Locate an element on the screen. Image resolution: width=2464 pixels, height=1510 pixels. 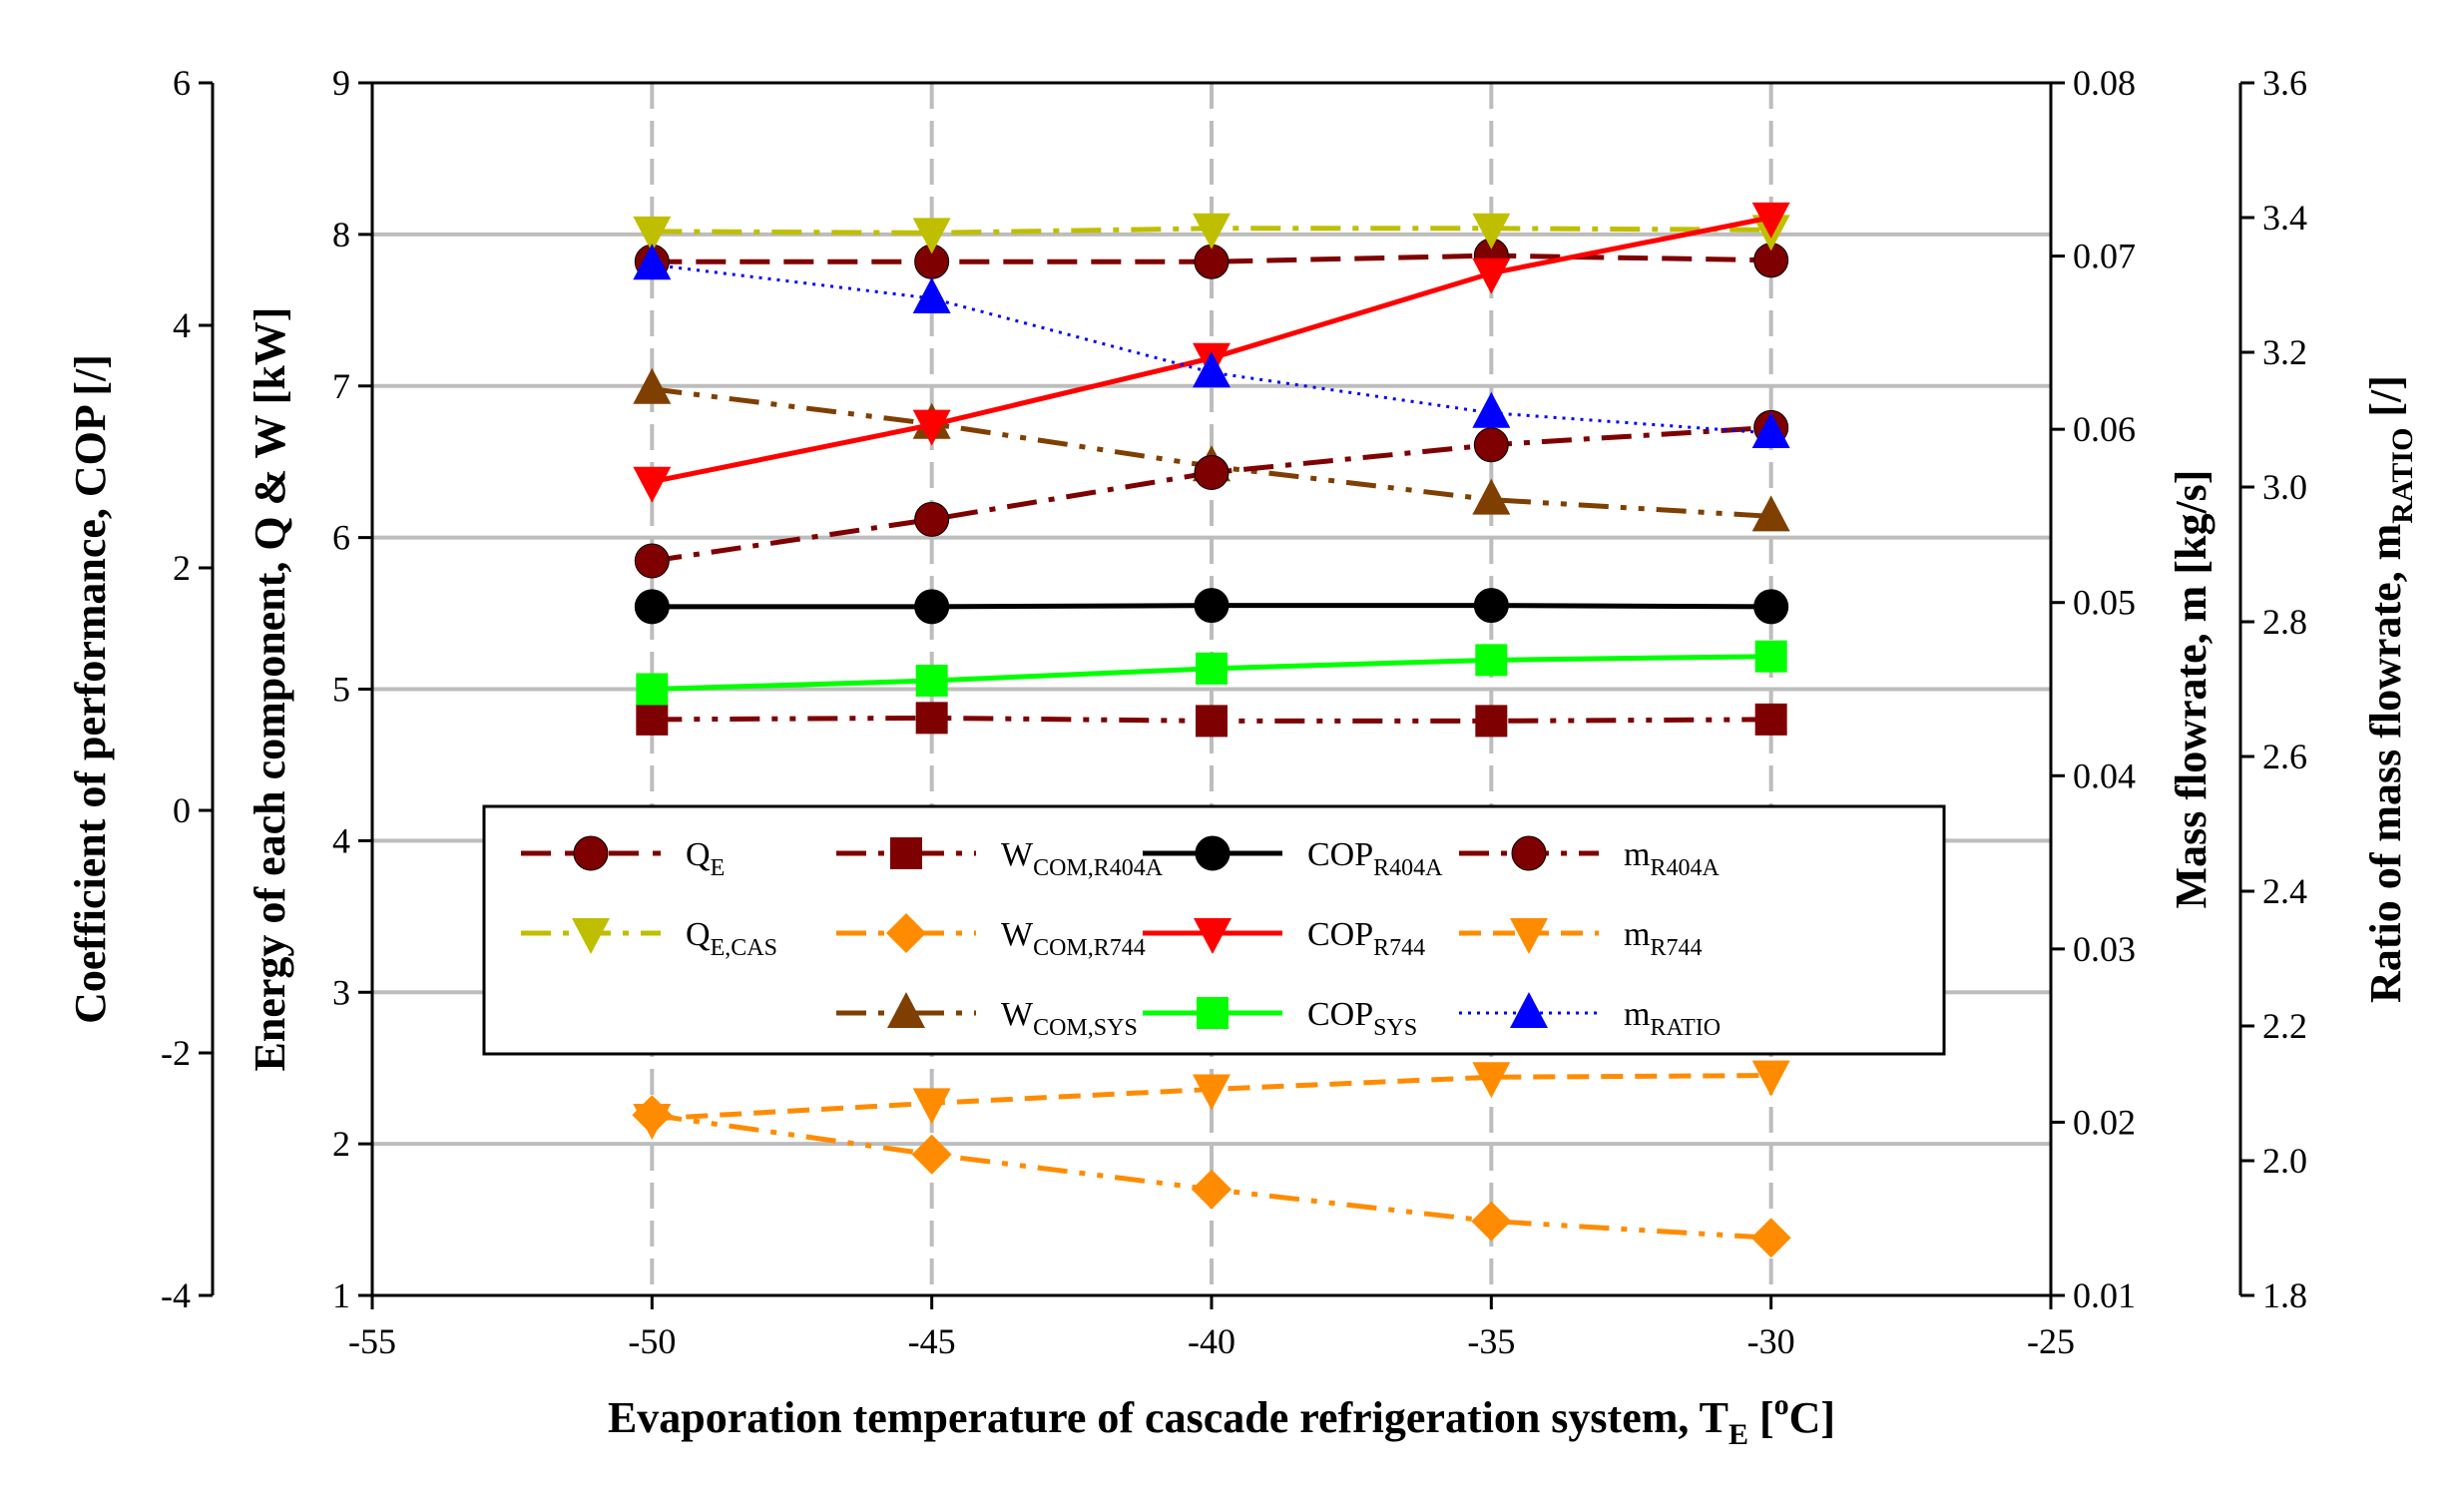
mass-tick-label: 0.05 is located at coordinates (2104, 603).